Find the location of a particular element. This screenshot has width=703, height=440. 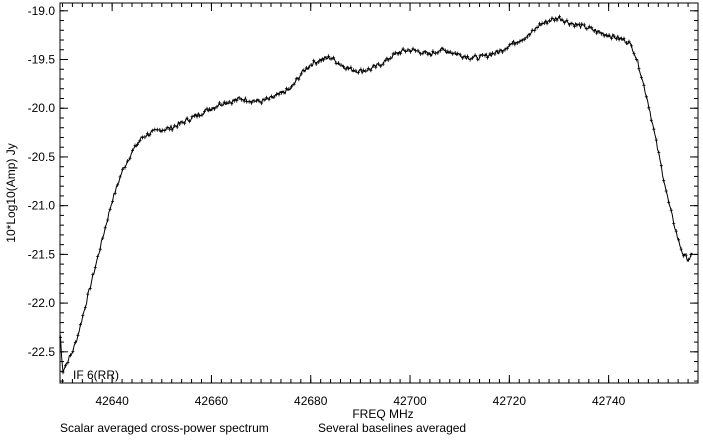

x-tick-label: 42660 is located at coordinates (212, 401).